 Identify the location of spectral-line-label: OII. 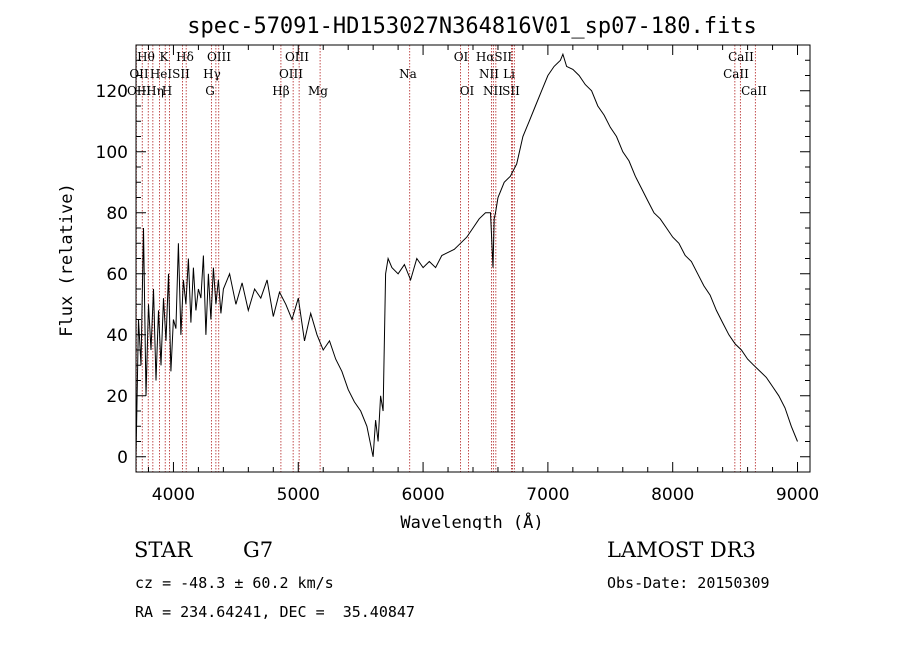
(139, 74).